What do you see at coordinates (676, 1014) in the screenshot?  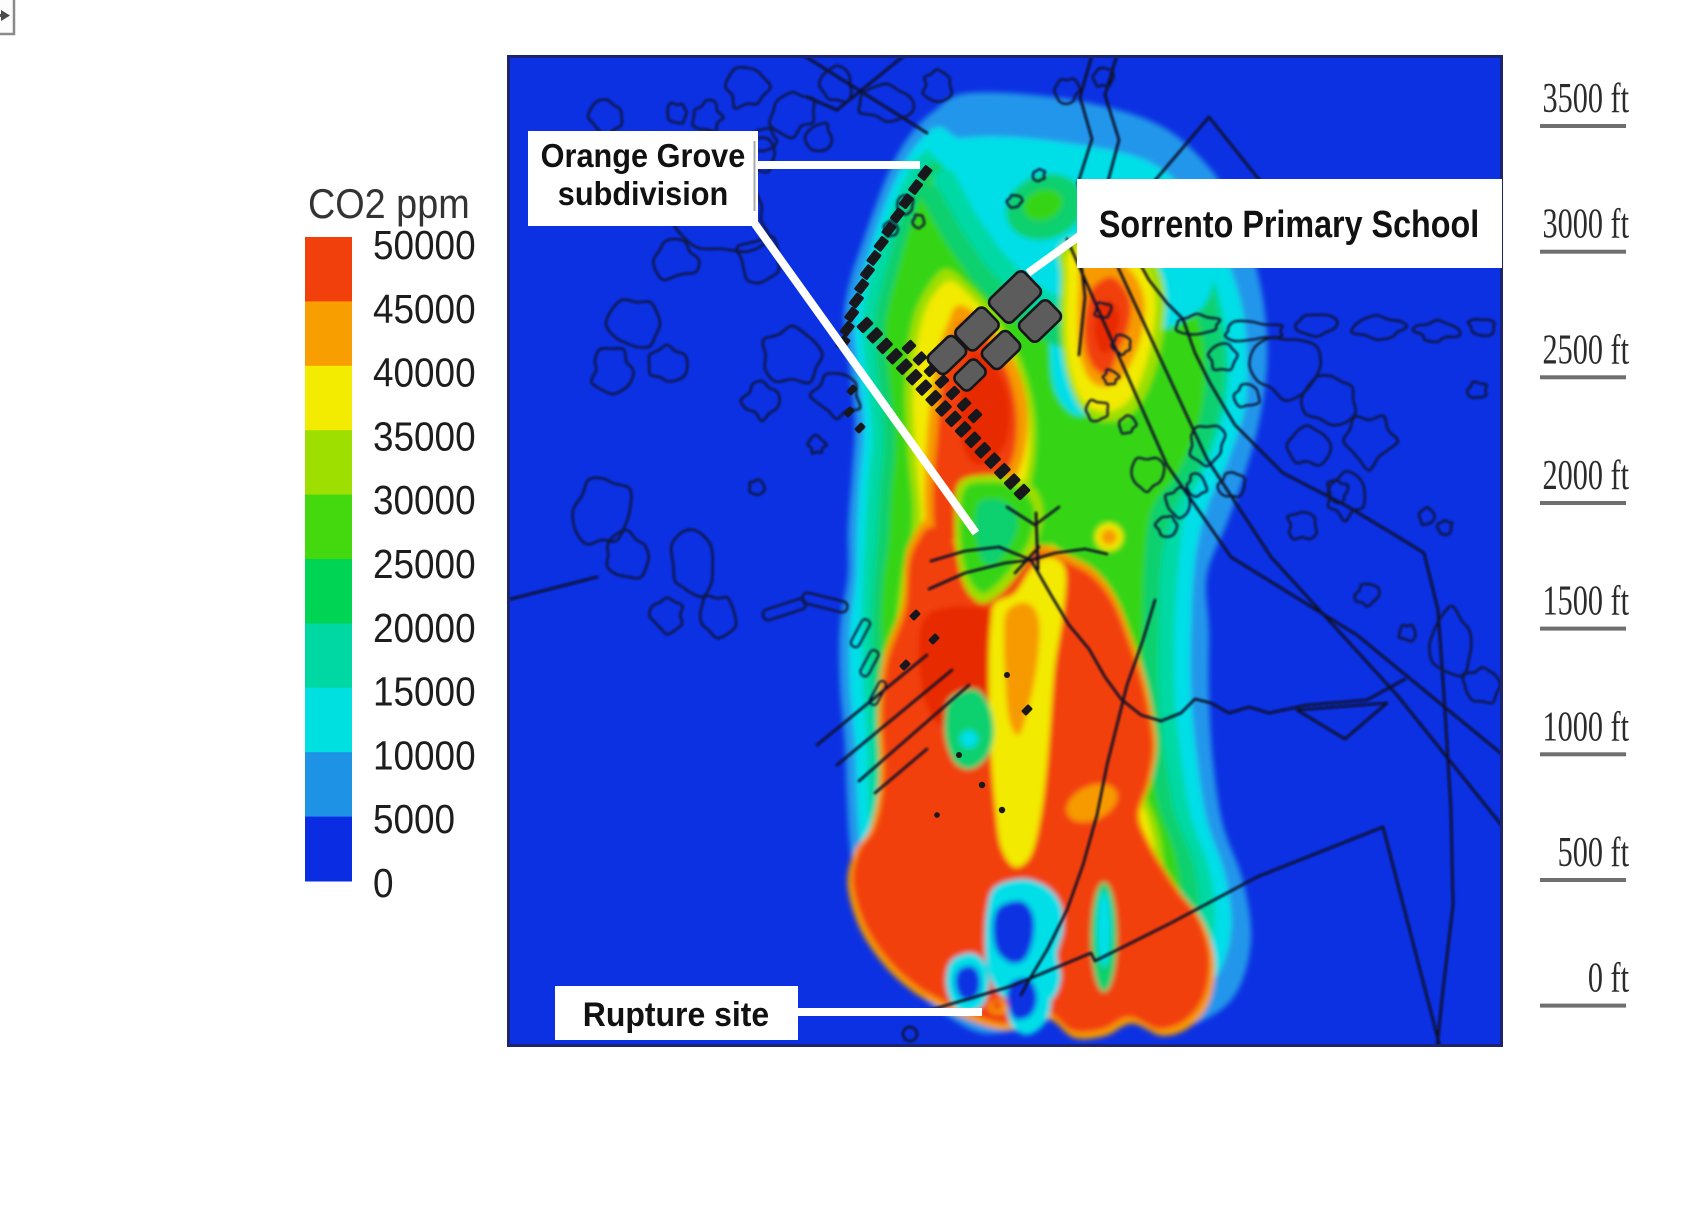 I see `svg-text: Rupture site` at bounding box center [676, 1014].